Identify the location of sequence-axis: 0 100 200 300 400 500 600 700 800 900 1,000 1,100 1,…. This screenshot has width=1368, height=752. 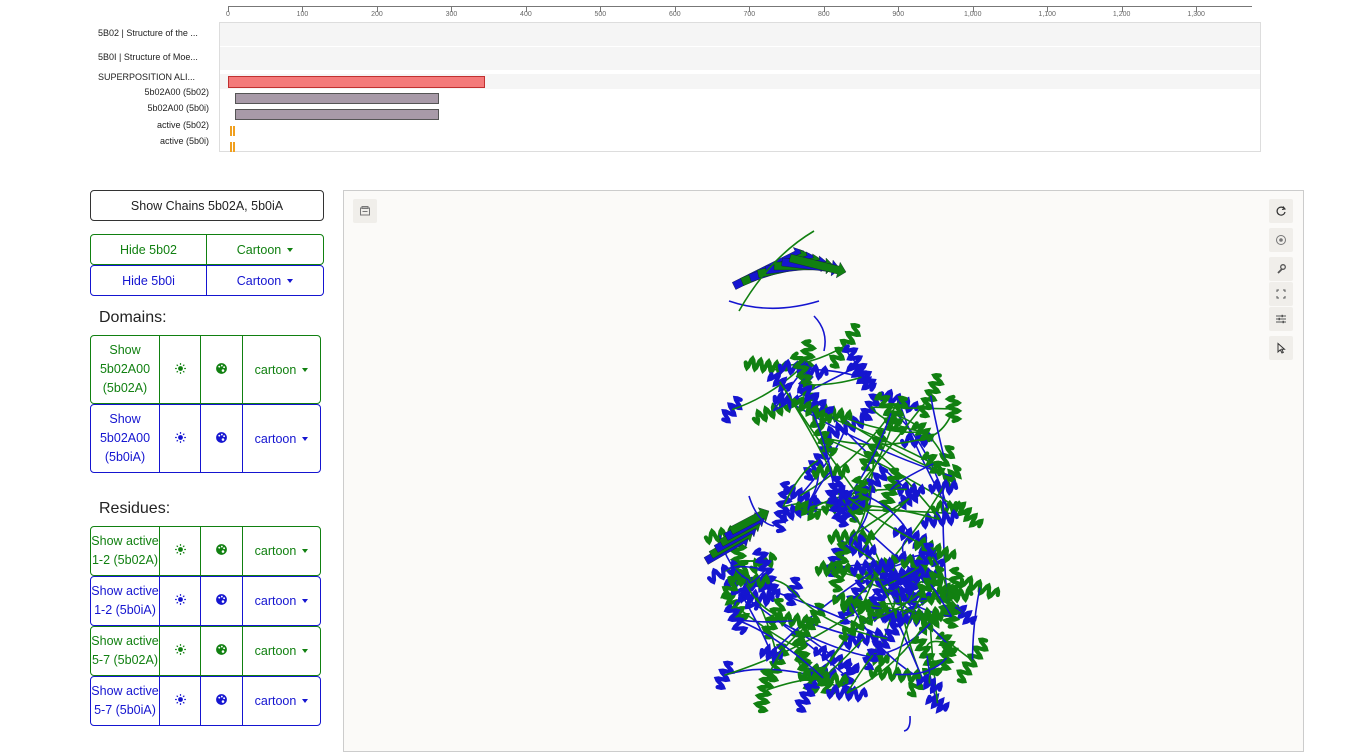
(739, 11).